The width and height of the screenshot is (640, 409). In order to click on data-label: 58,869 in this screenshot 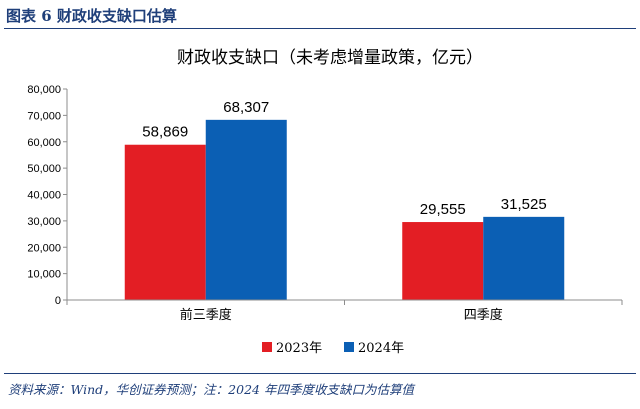, I will do `click(165, 132)`.